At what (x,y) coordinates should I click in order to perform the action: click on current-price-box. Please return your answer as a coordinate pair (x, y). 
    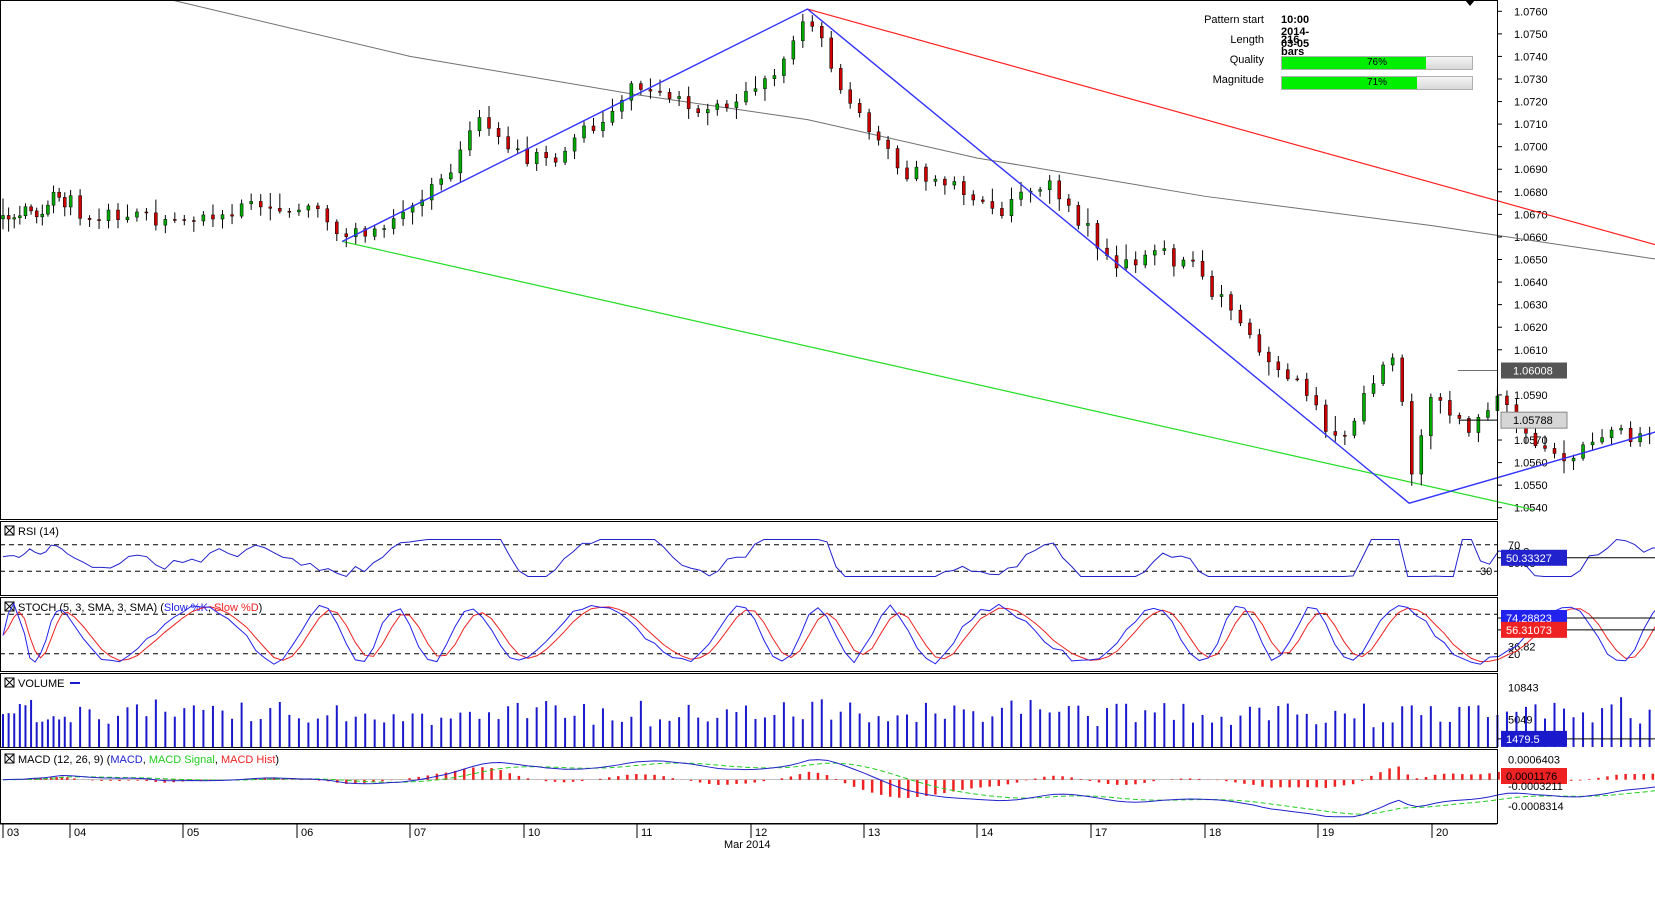
    Looking at the image, I should click on (1534, 420).